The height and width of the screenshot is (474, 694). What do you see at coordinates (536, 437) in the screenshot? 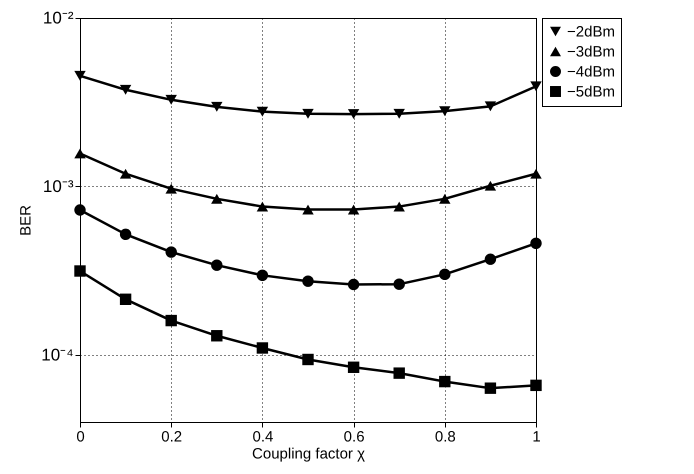
I see `x-tick-label: 1` at bounding box center [536, 437].